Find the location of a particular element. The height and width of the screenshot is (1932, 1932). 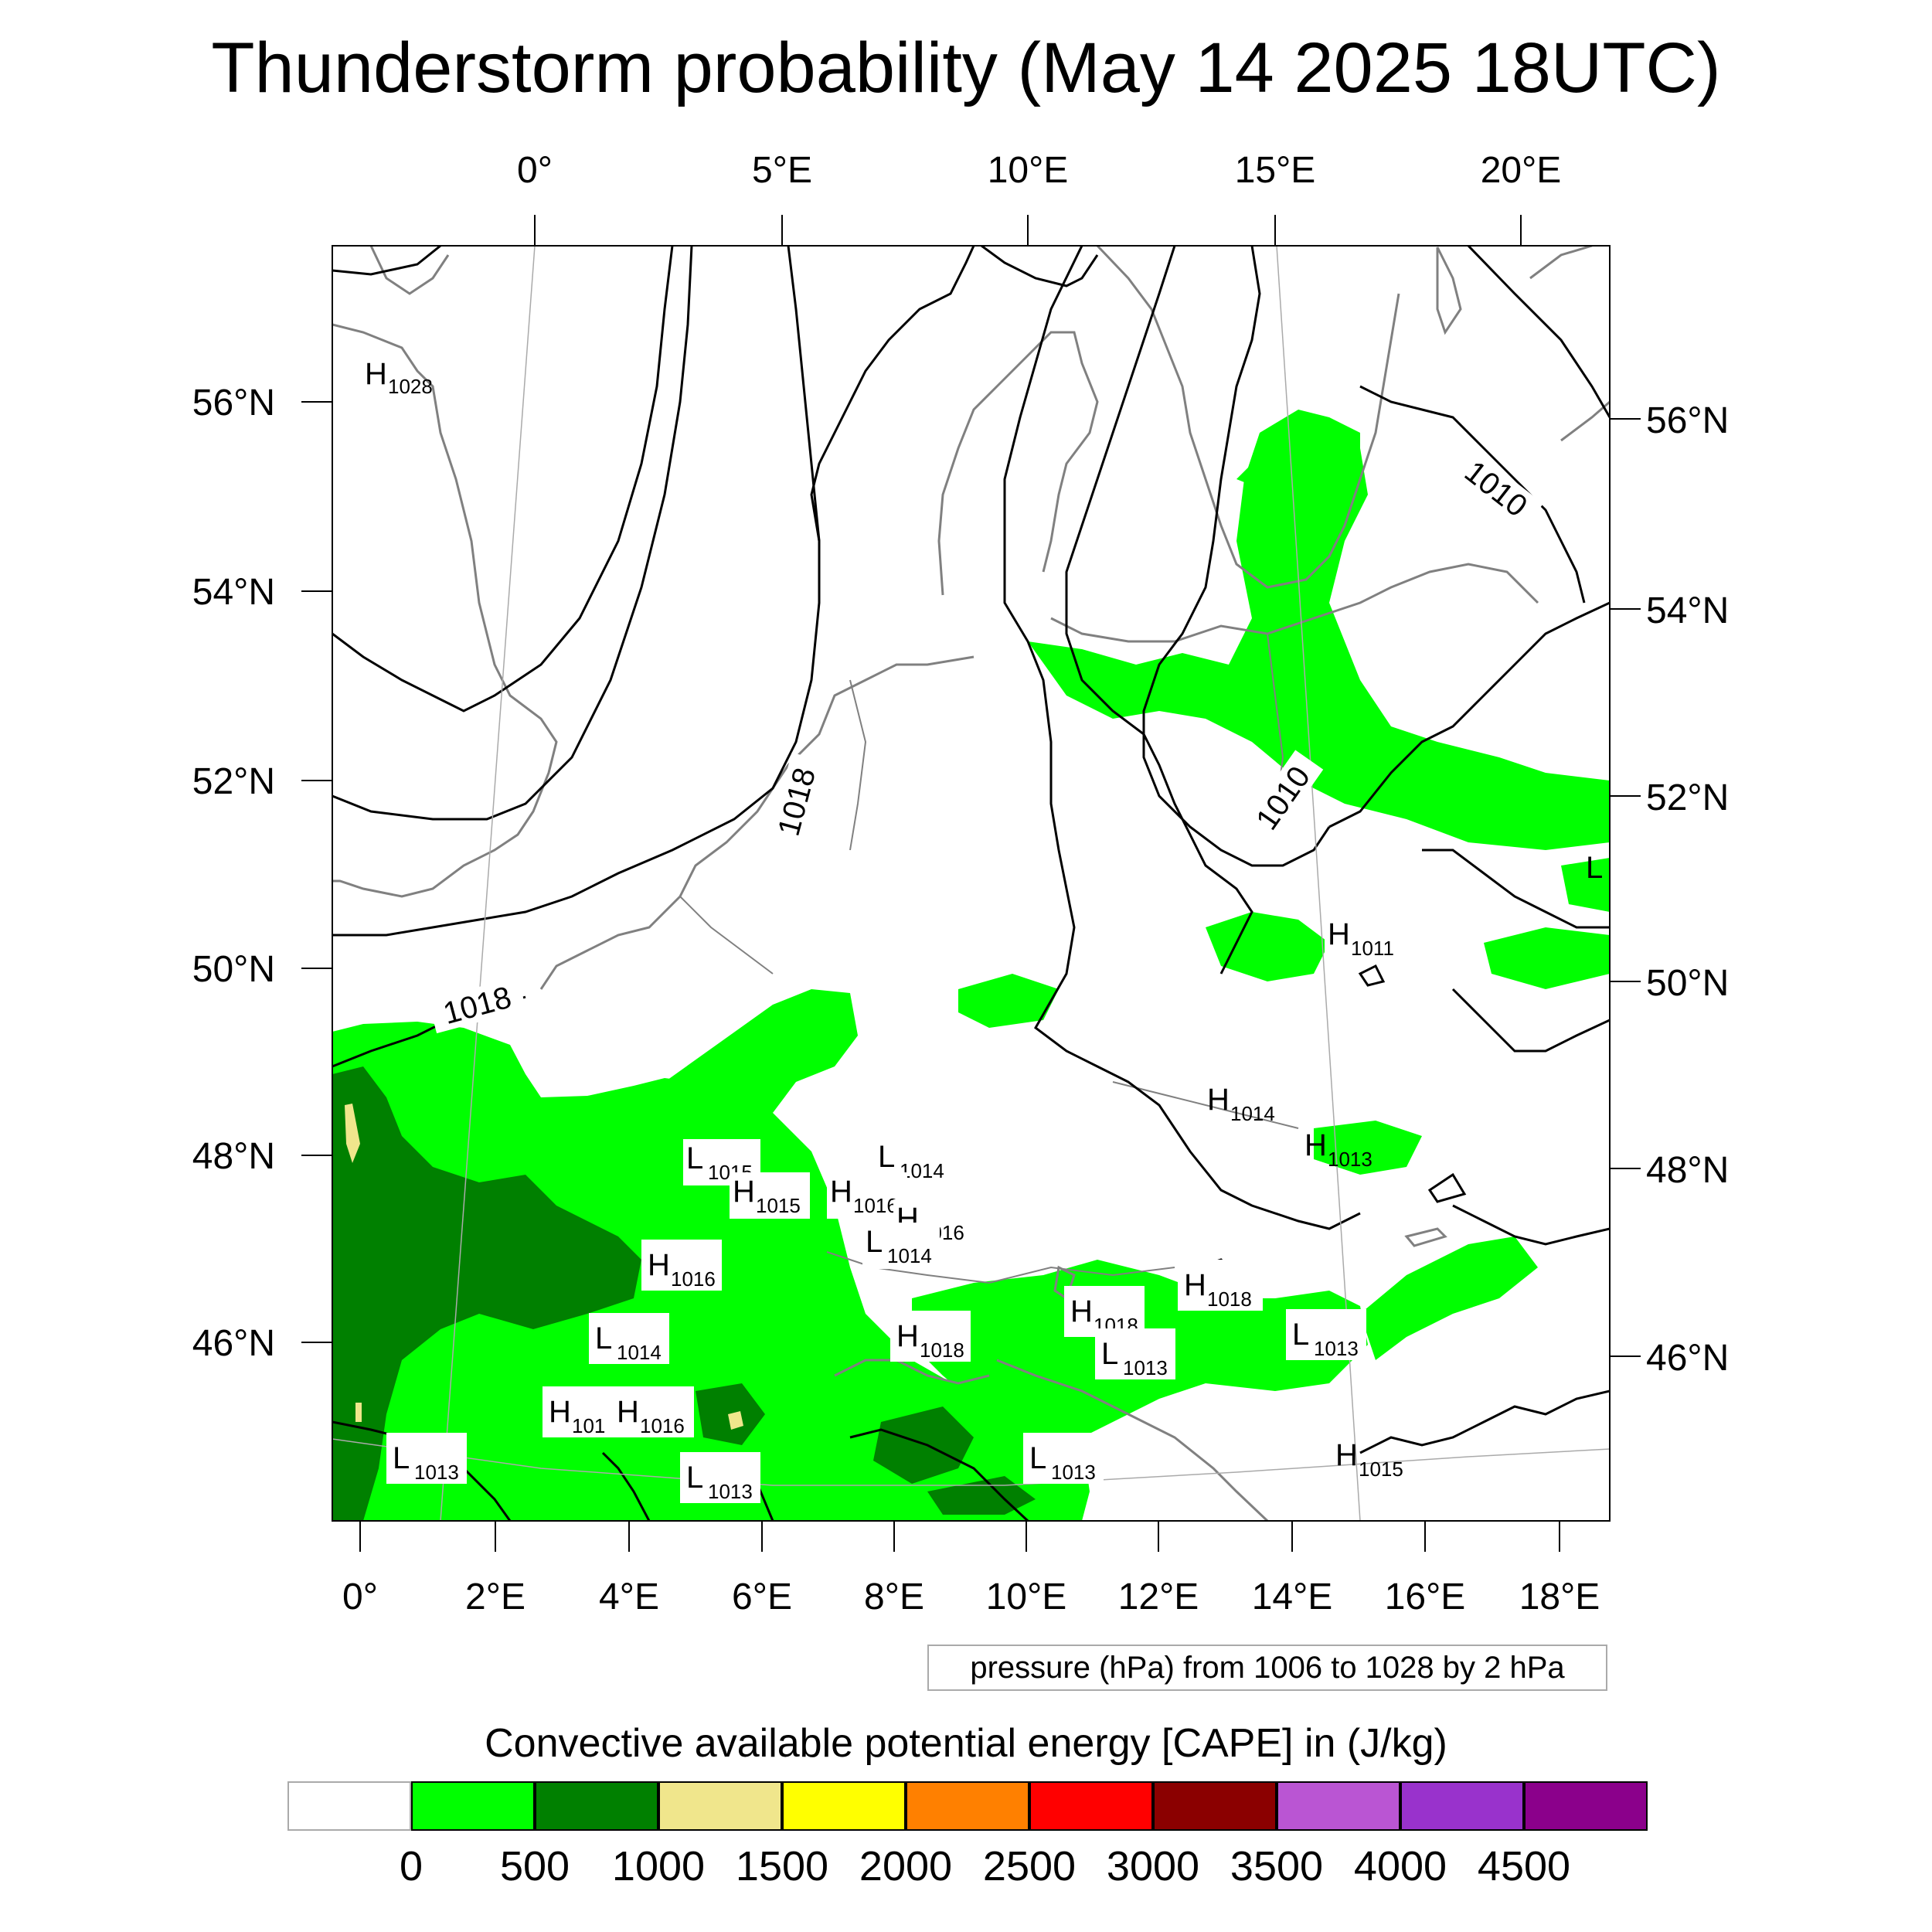

bottom-label: 8°E is located at coordinates (894, 1597).